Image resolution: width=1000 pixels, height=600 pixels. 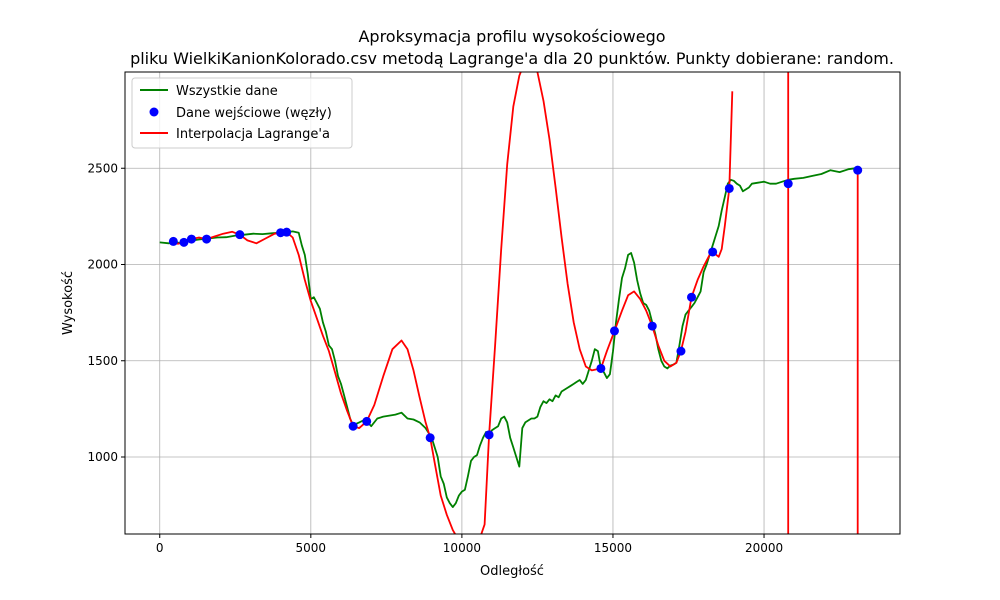 I want to click on legend-label-all-data: Wszystkie dane, so click(x=227, y=91).